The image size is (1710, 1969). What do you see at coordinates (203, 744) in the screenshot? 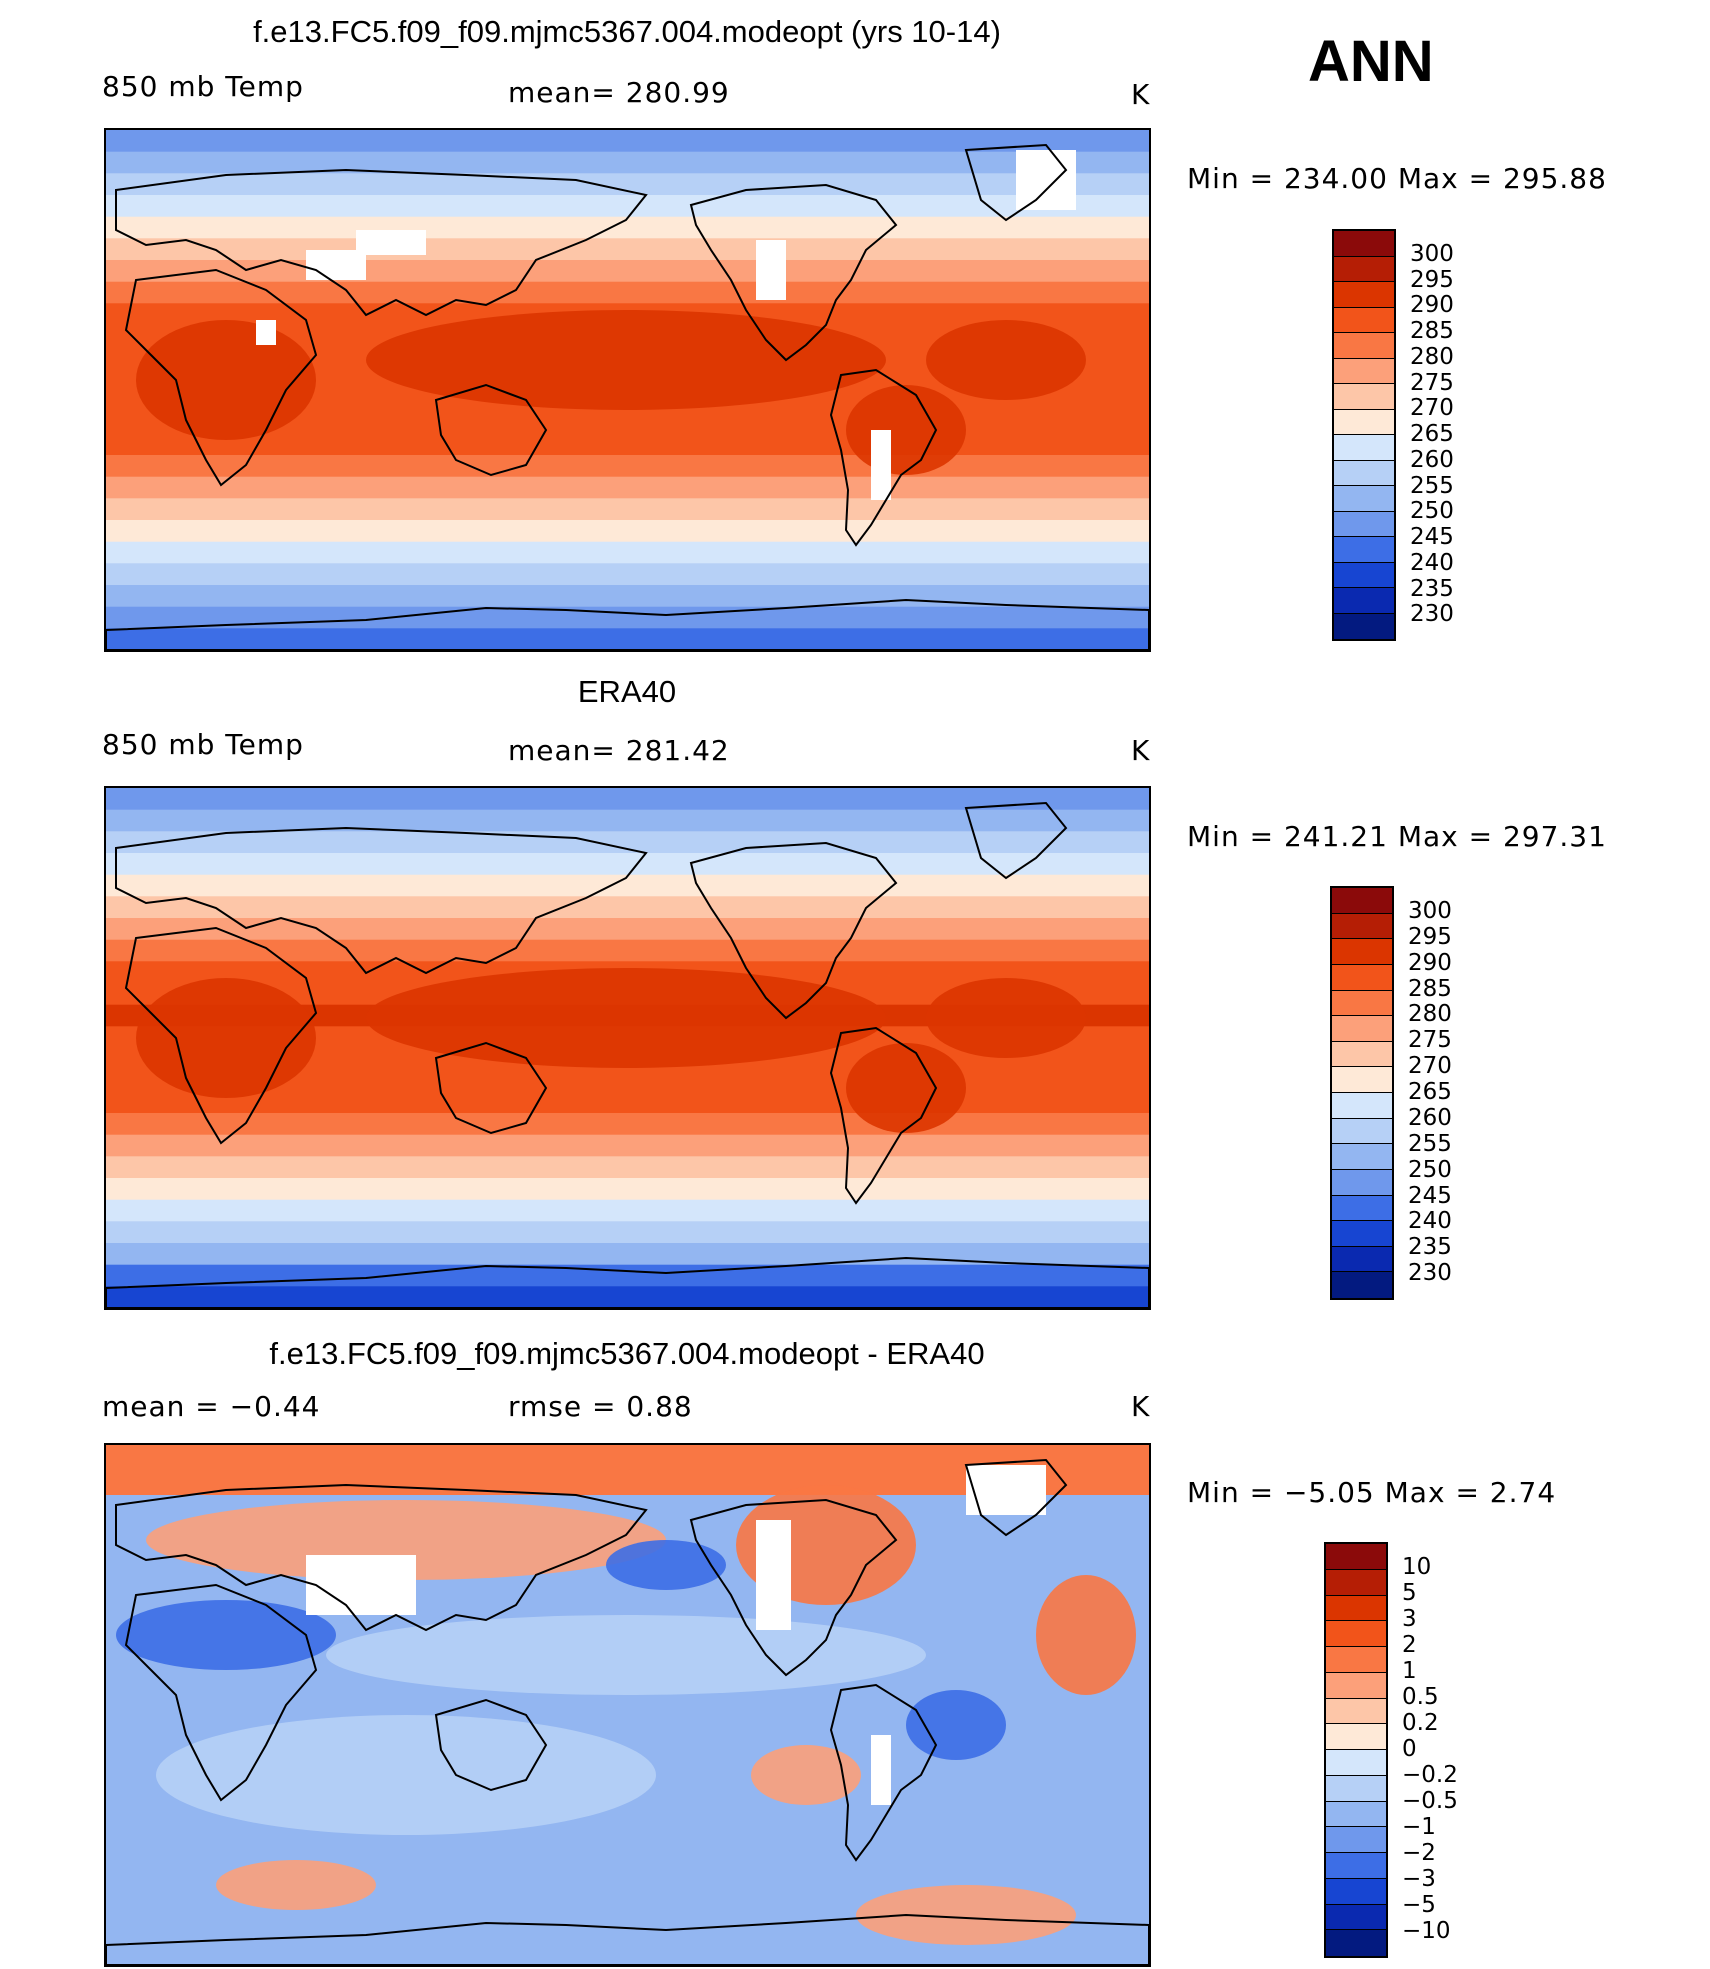
I see `panel-2-variable-label: 850 mb Temp` at bounding box center [203, 744].